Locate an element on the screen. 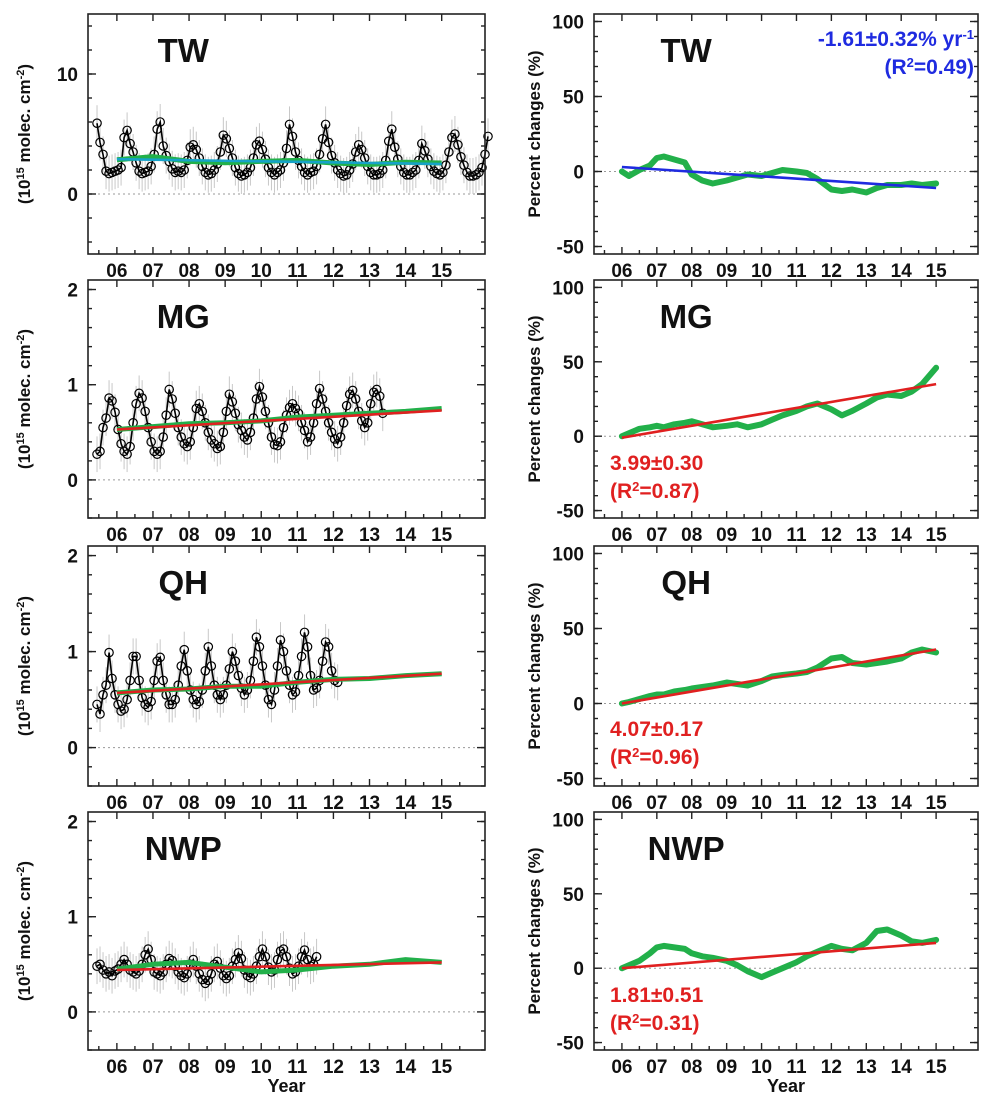 This screenshot has height=1095, width=992. tw-column-ytick-label: 0 is located at coordinates (72, 195).